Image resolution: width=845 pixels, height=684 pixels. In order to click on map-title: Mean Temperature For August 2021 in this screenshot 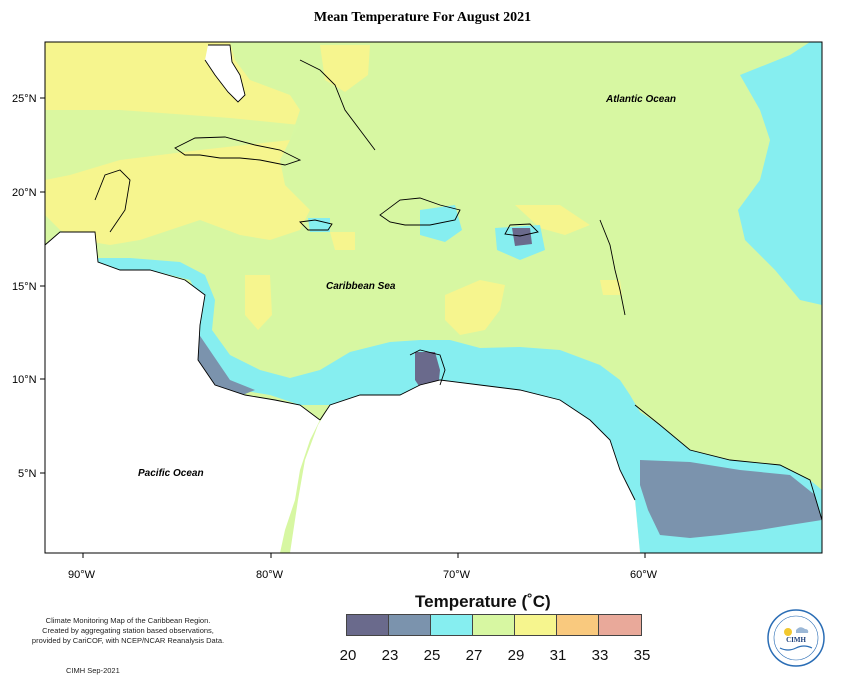, I will do `click(422, 17)`.